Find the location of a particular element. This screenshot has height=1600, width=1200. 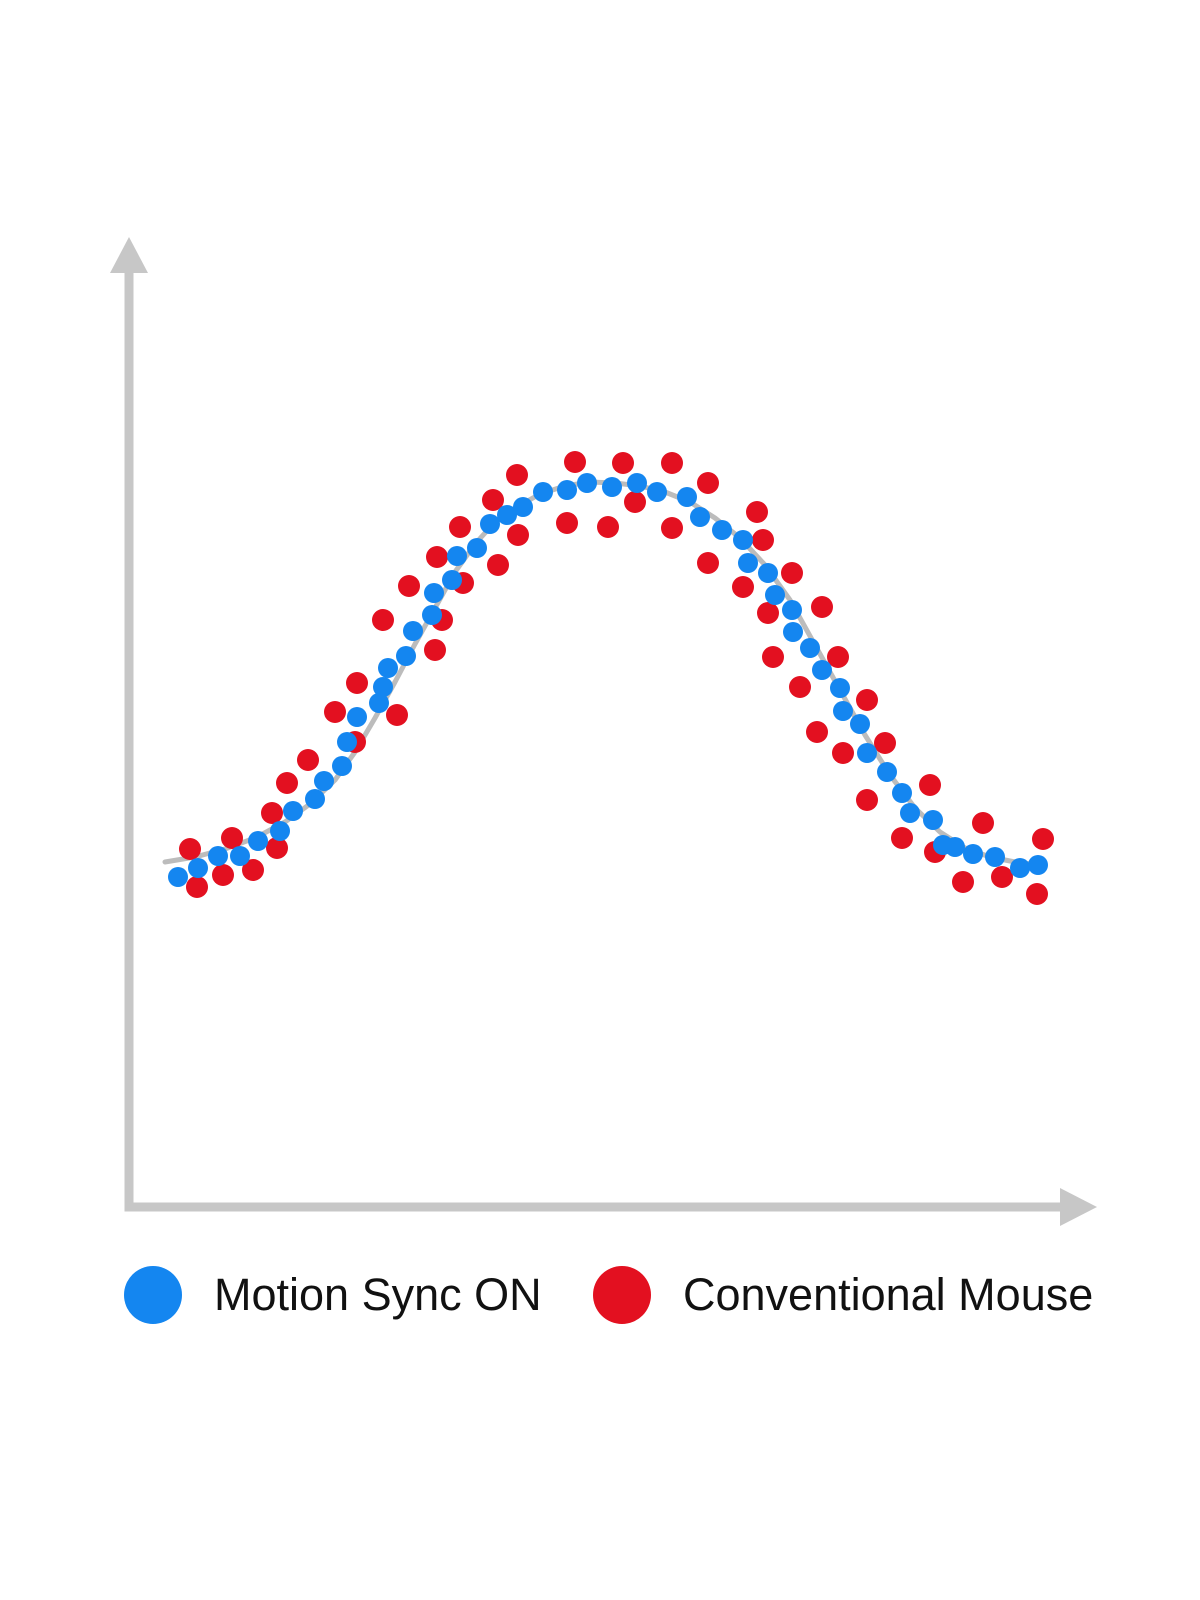

x-axis-arrow-icon is located at coordinates (1078, 1207).